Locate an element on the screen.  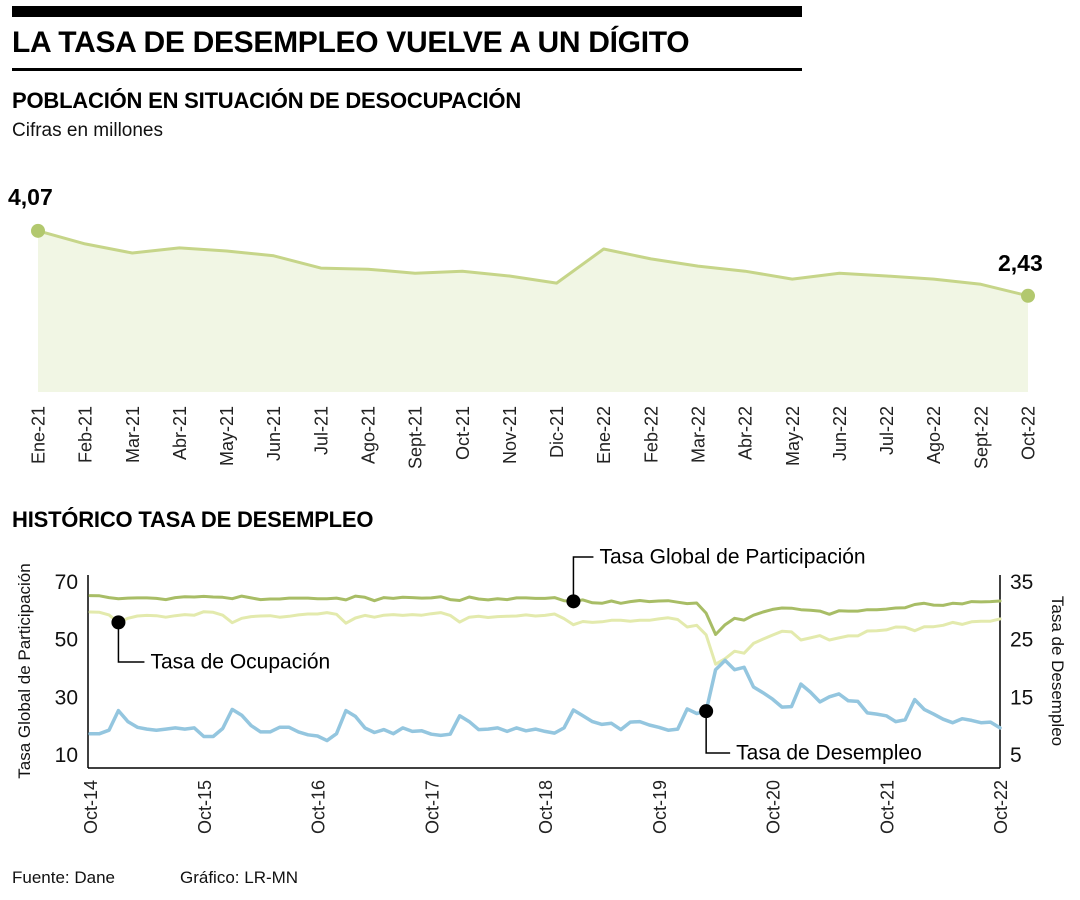
ocupacion-annotation-dot is located at coordinates (118, 622).